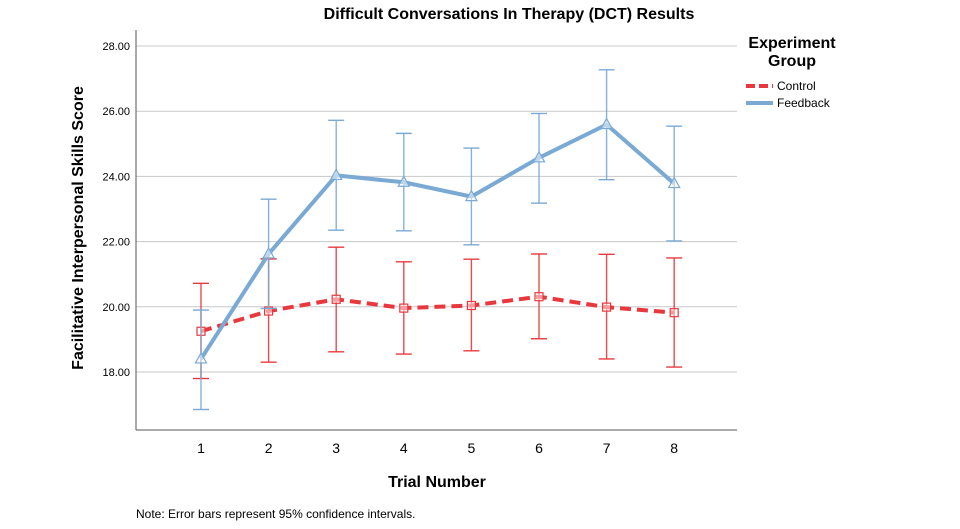 The height and width of the screenshot is (529, 960). What do you see at coordinates (437, 482) in the screenshot?
I see `x-axis-title: Trial Number` at bounding box center [437, 482].